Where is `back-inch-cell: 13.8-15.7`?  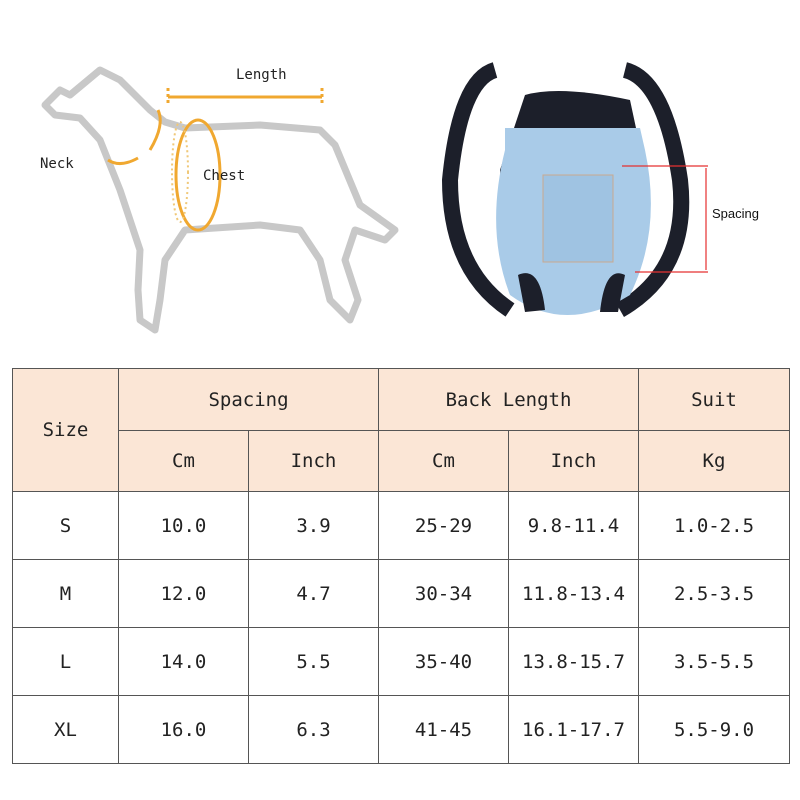
back-inch-cell: 13.8-15.7 is located at coordinates (573, 661).